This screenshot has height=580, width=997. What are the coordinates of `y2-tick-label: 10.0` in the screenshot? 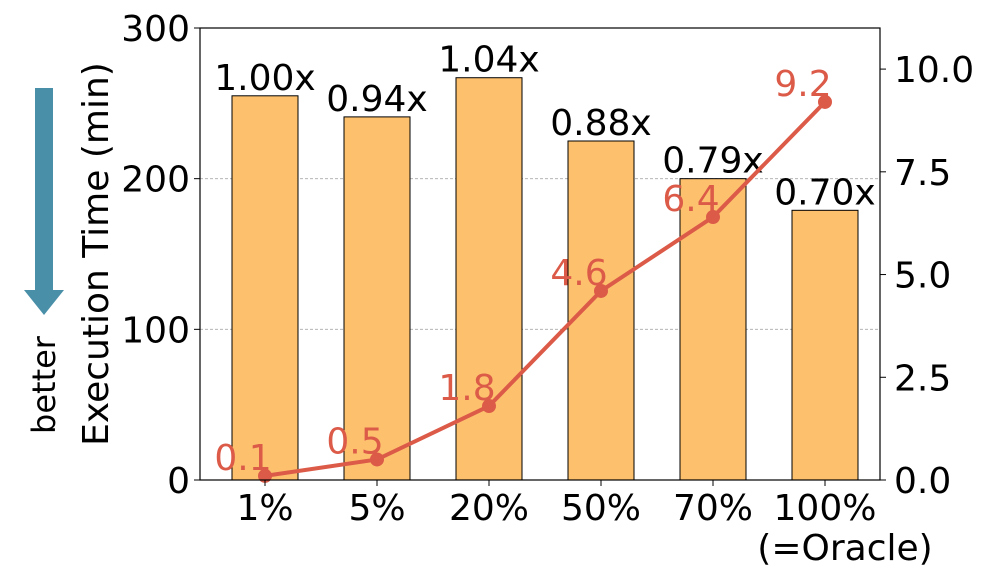 It's located at (934, 70).